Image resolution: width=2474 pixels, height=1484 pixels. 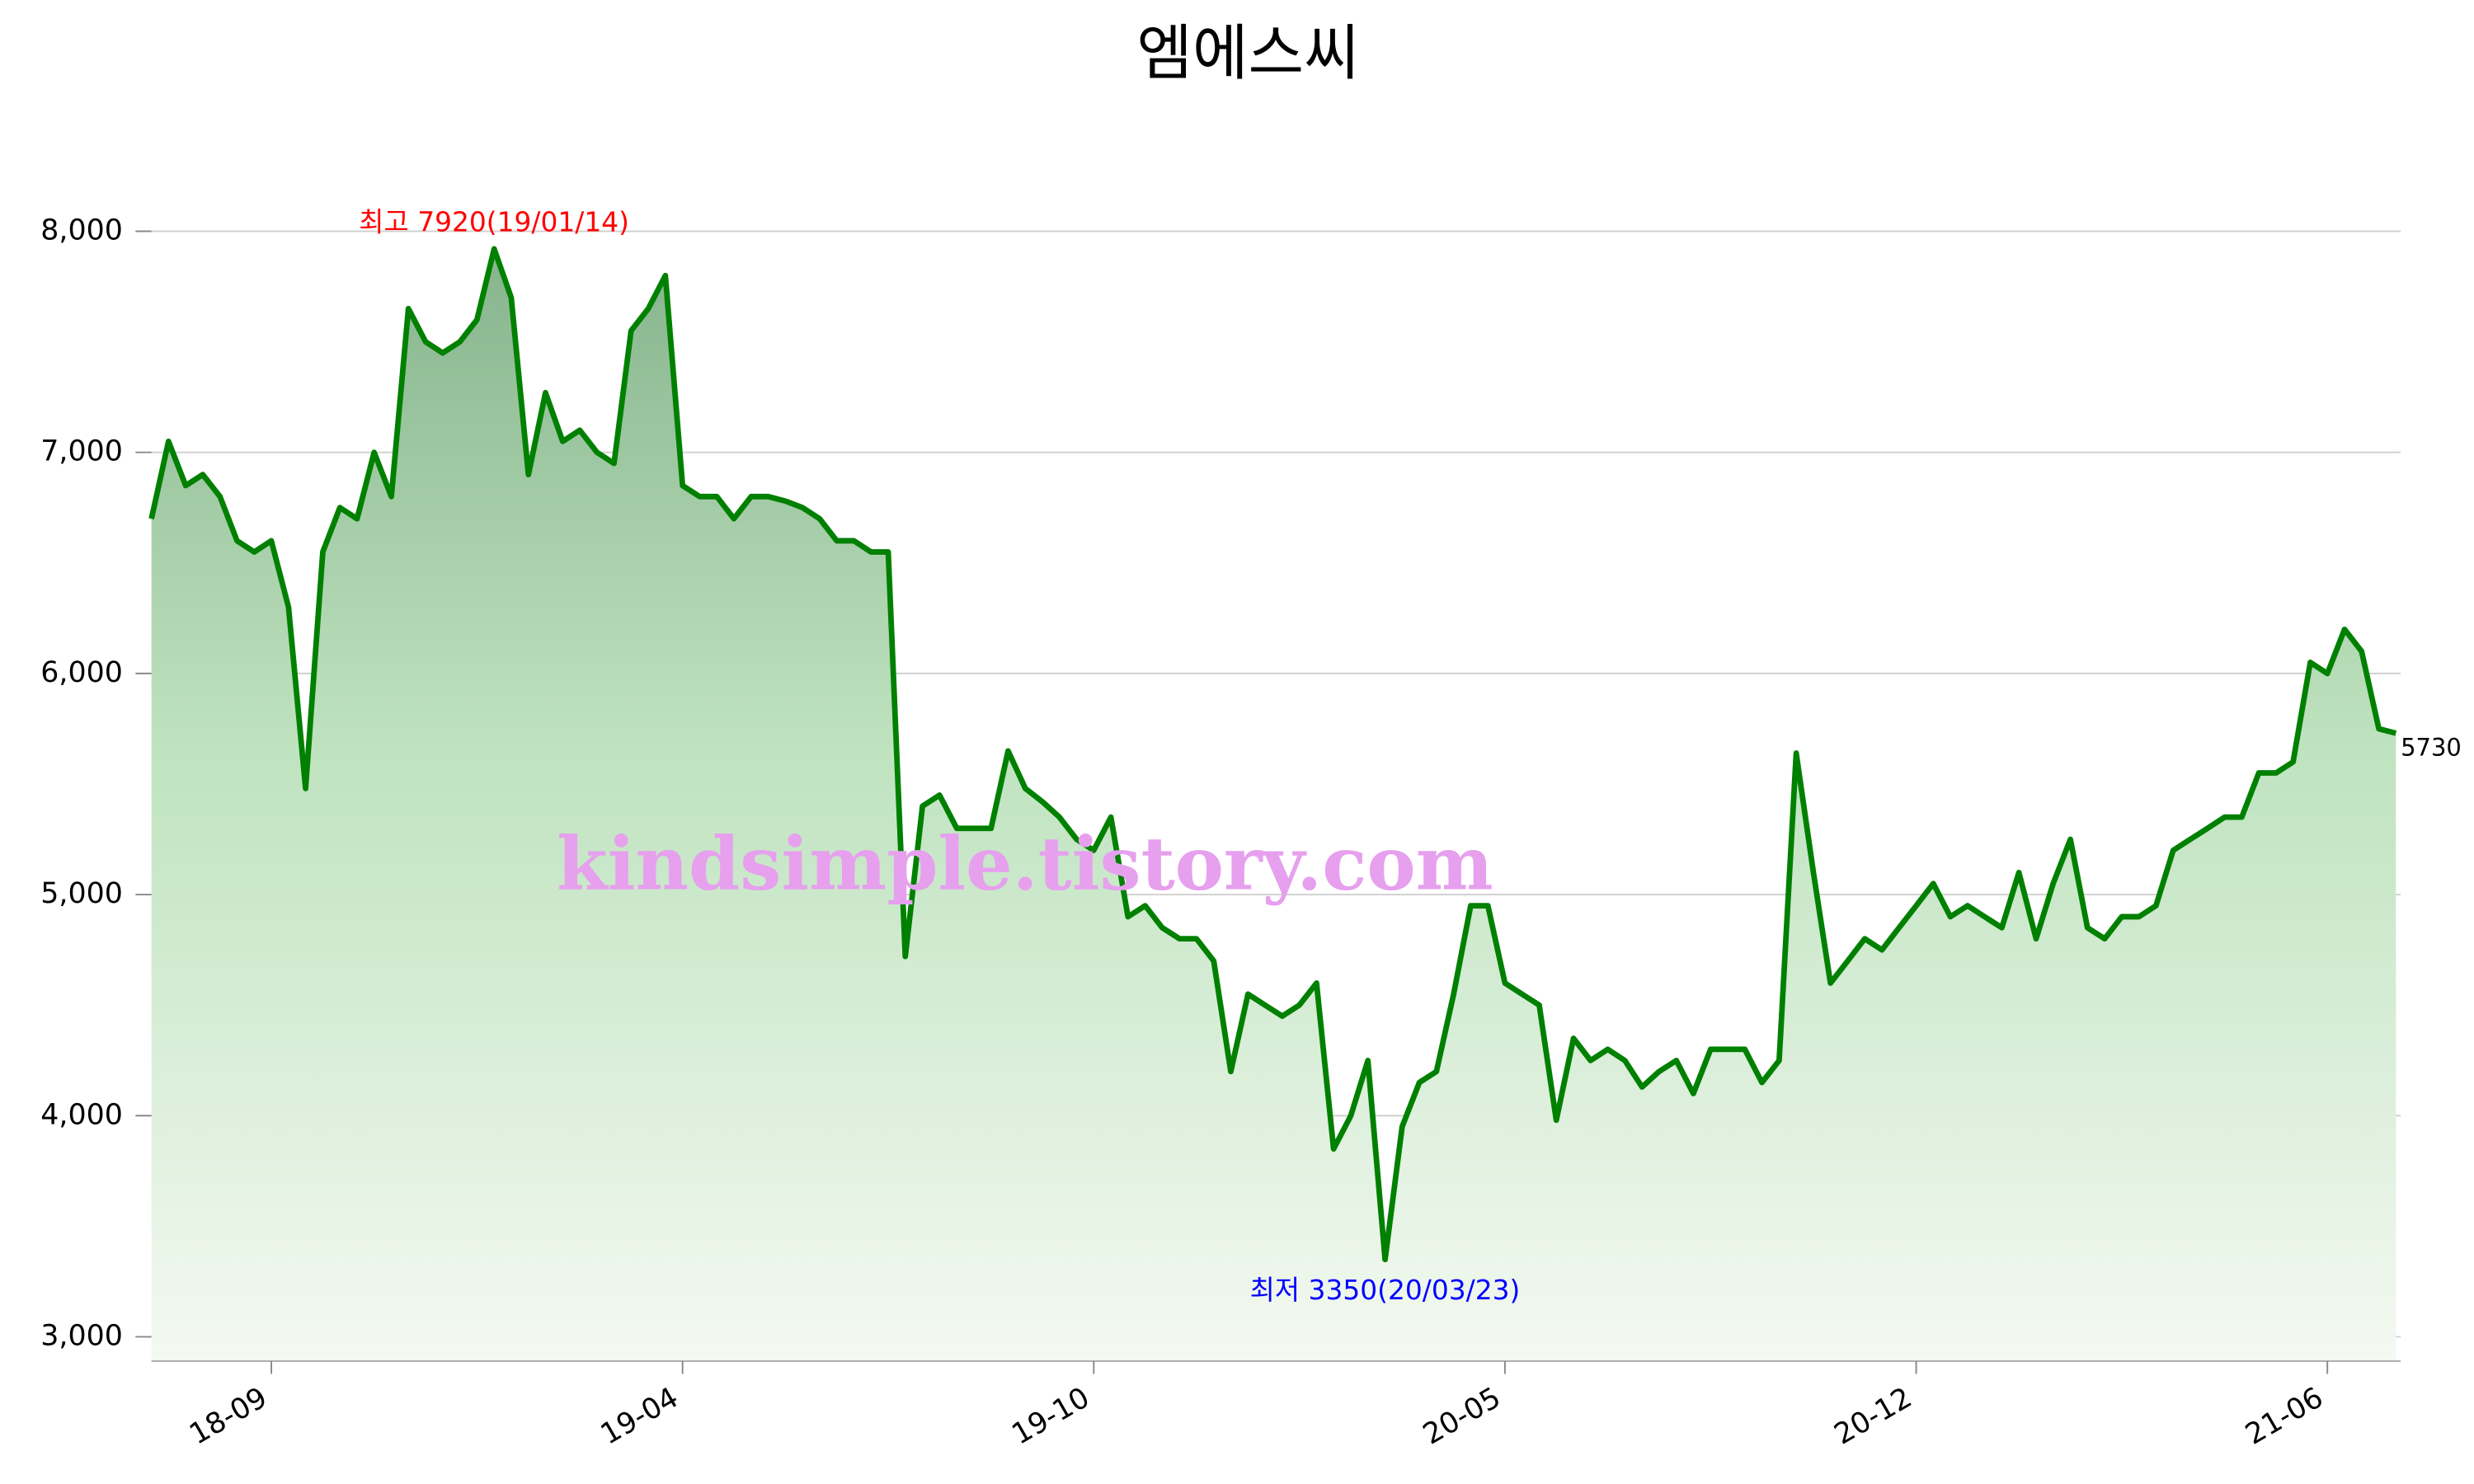 What do you see at coordinates (2431, 748) in the screenshot?
I see `last-value-label: 5730` at bounding box center [2431, 748].